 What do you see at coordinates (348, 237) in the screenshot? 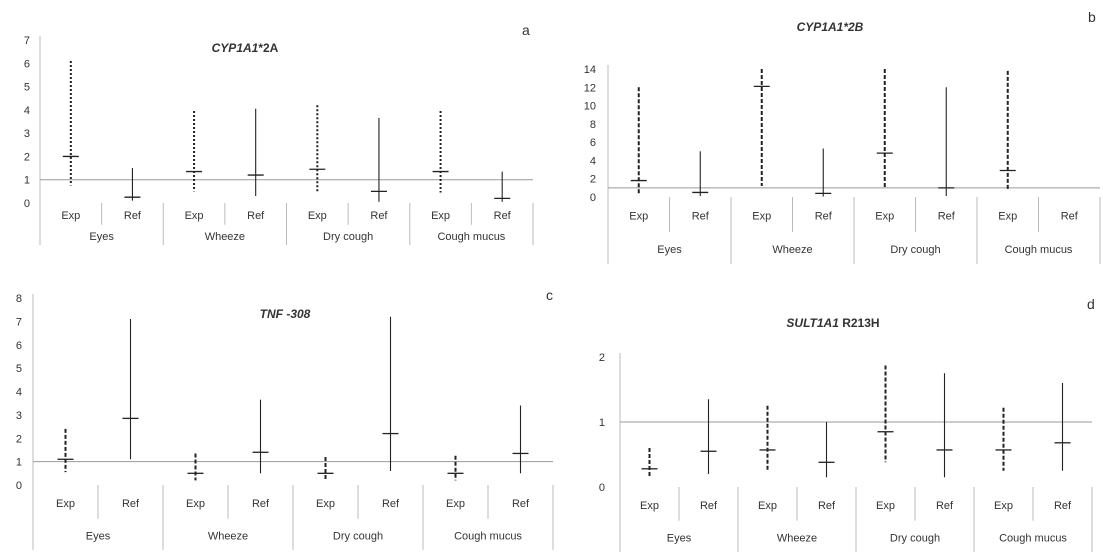
I see `panel-a-group-label: Dry cough` at bounding box center [348, 237].